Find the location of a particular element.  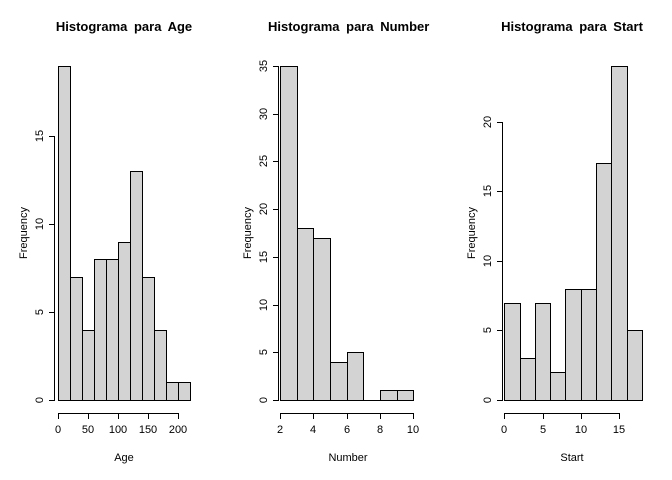

y-tick-label: 35 is located at coordinates (264, 66).